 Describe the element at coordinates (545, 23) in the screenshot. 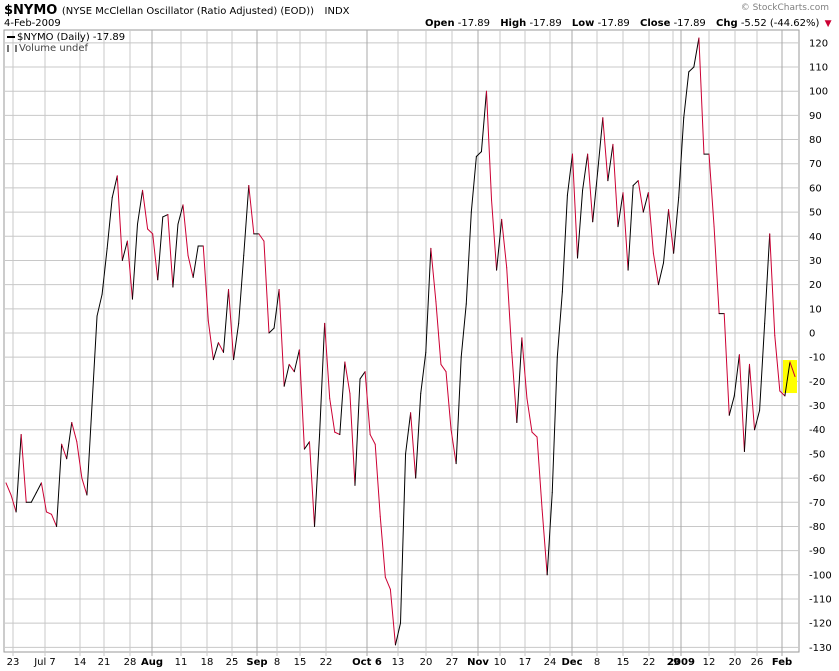

I see `high-value: -17.89` at that location.